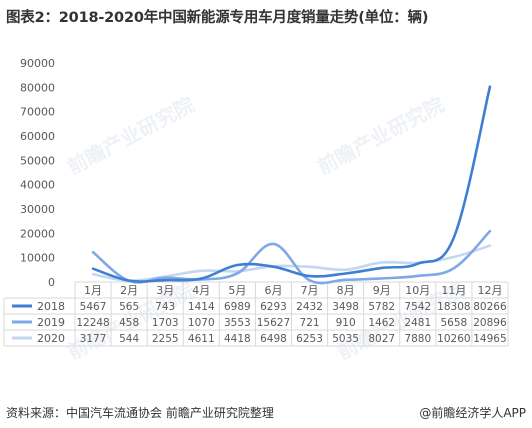 The image size is (532, 428). Describe the element at coordinates (453, 339) in the screenshot. I see `data-label: 10260` at that location.